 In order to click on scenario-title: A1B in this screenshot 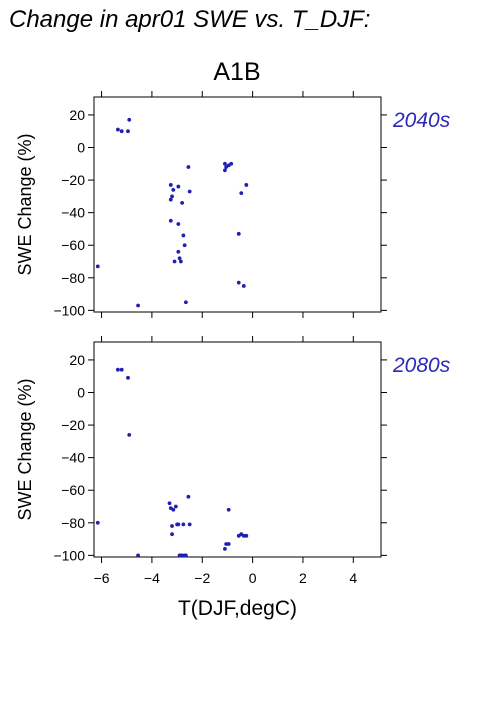, I will do `click(236, 72)`.